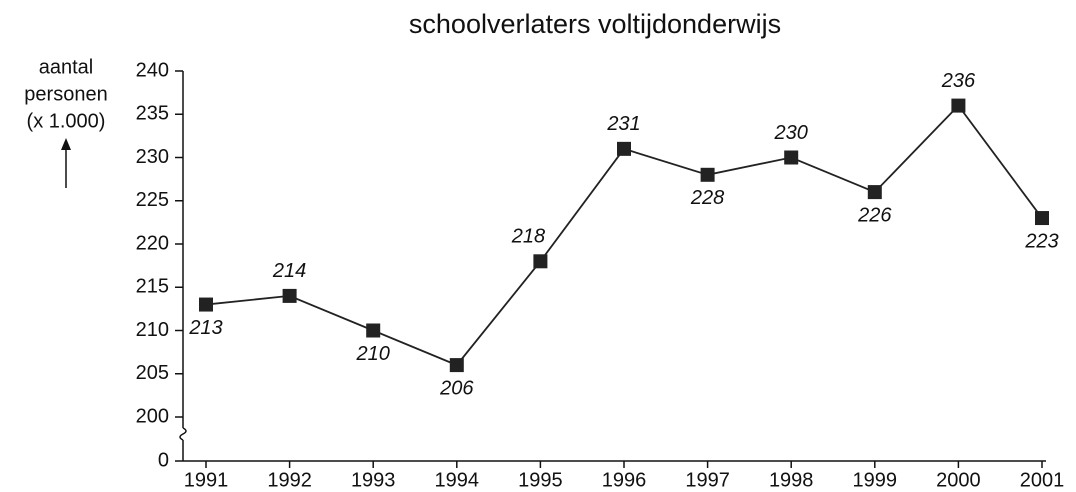 This screenshot has height=492, width=1076. I want to click on data-label: 218, so click(528, 237).